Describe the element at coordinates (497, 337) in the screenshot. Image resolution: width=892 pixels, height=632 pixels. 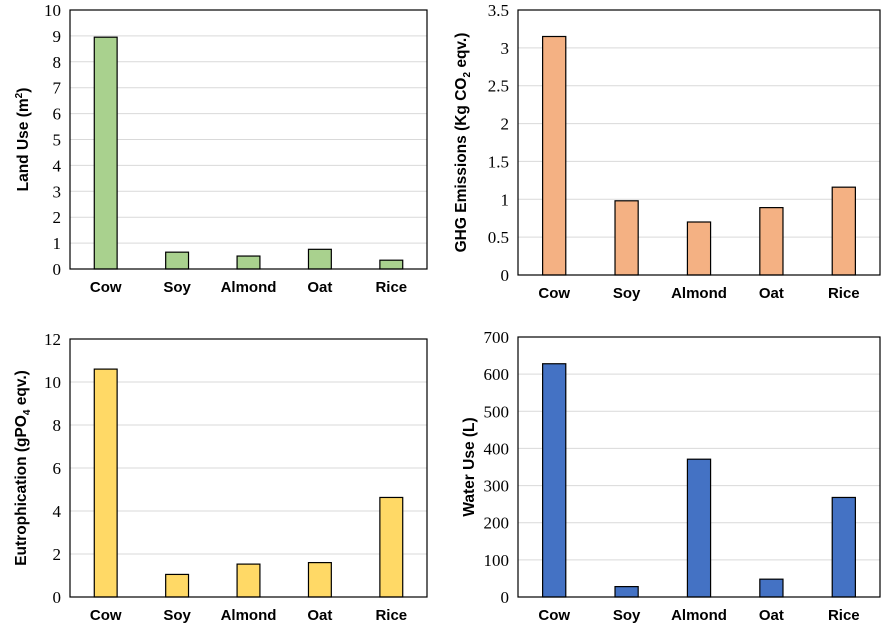
I see `y-tick-label: 700` at that location.